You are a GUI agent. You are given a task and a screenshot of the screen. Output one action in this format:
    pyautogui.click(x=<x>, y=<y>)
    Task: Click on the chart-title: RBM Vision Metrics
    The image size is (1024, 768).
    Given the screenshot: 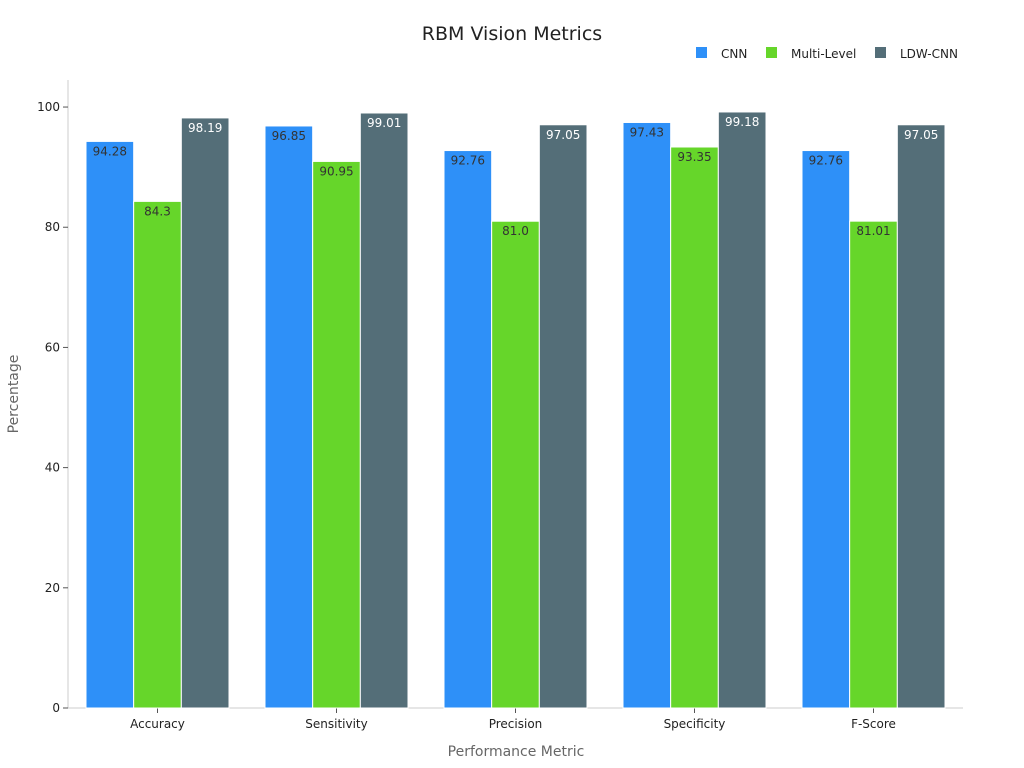 What is the action you would take?
    pyautogui.click(x=512, y=34)
    